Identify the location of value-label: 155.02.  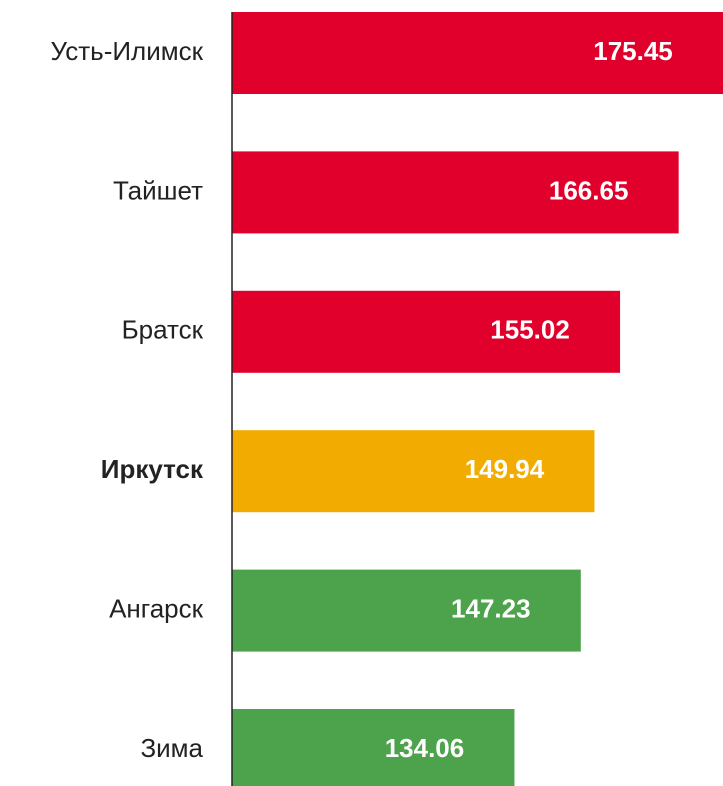
(530, 330).